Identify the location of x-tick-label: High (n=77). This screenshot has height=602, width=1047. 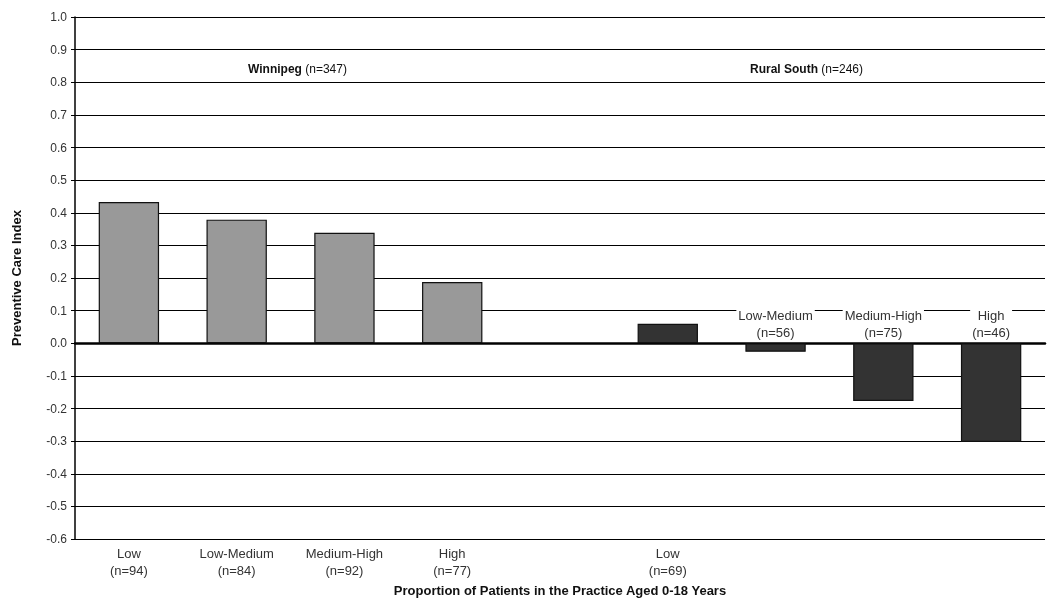
(452, 562).